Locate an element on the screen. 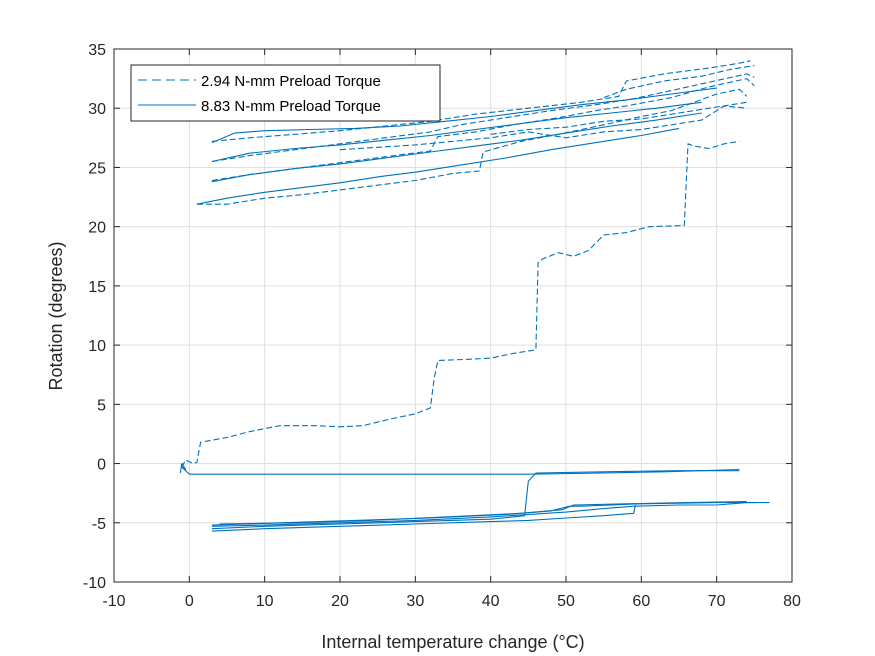 This screenshot has height=656, width=875. y-tick-label: -10 is located at coordinates (94, 583).